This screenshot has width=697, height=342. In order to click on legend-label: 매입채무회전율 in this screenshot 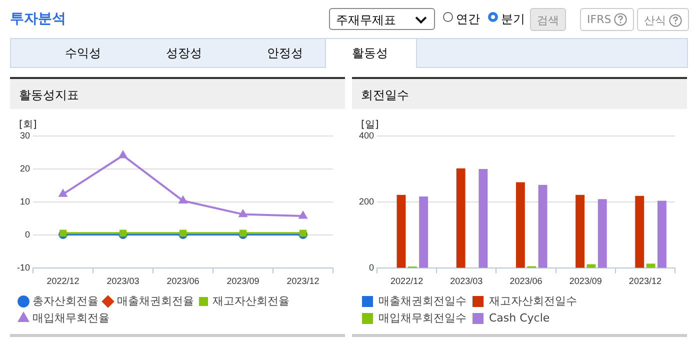, I will do `click(71, 317)`.